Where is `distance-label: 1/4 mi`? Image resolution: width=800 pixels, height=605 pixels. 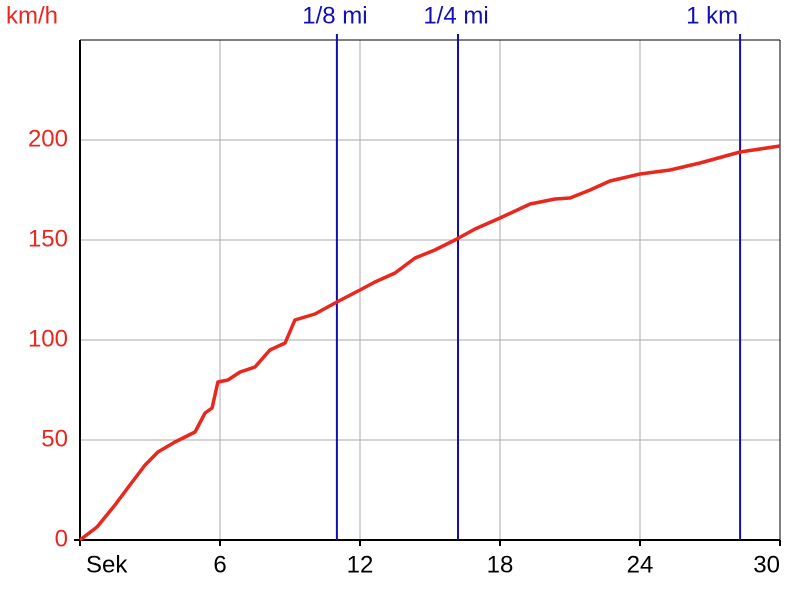
distance-label: 1/4 mi is located at coordinates (455, 15).